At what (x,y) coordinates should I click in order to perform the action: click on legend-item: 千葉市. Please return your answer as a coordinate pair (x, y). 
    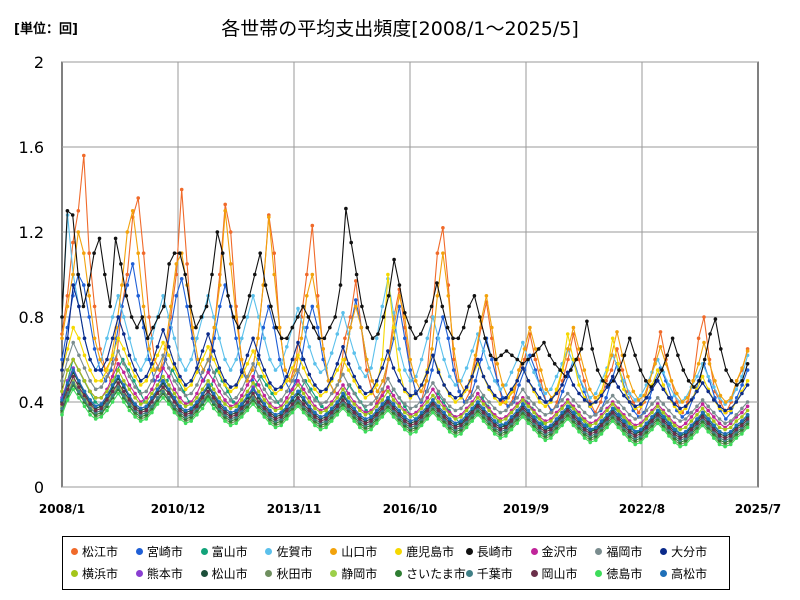
    Looking at the image, I should click on (498, 573).